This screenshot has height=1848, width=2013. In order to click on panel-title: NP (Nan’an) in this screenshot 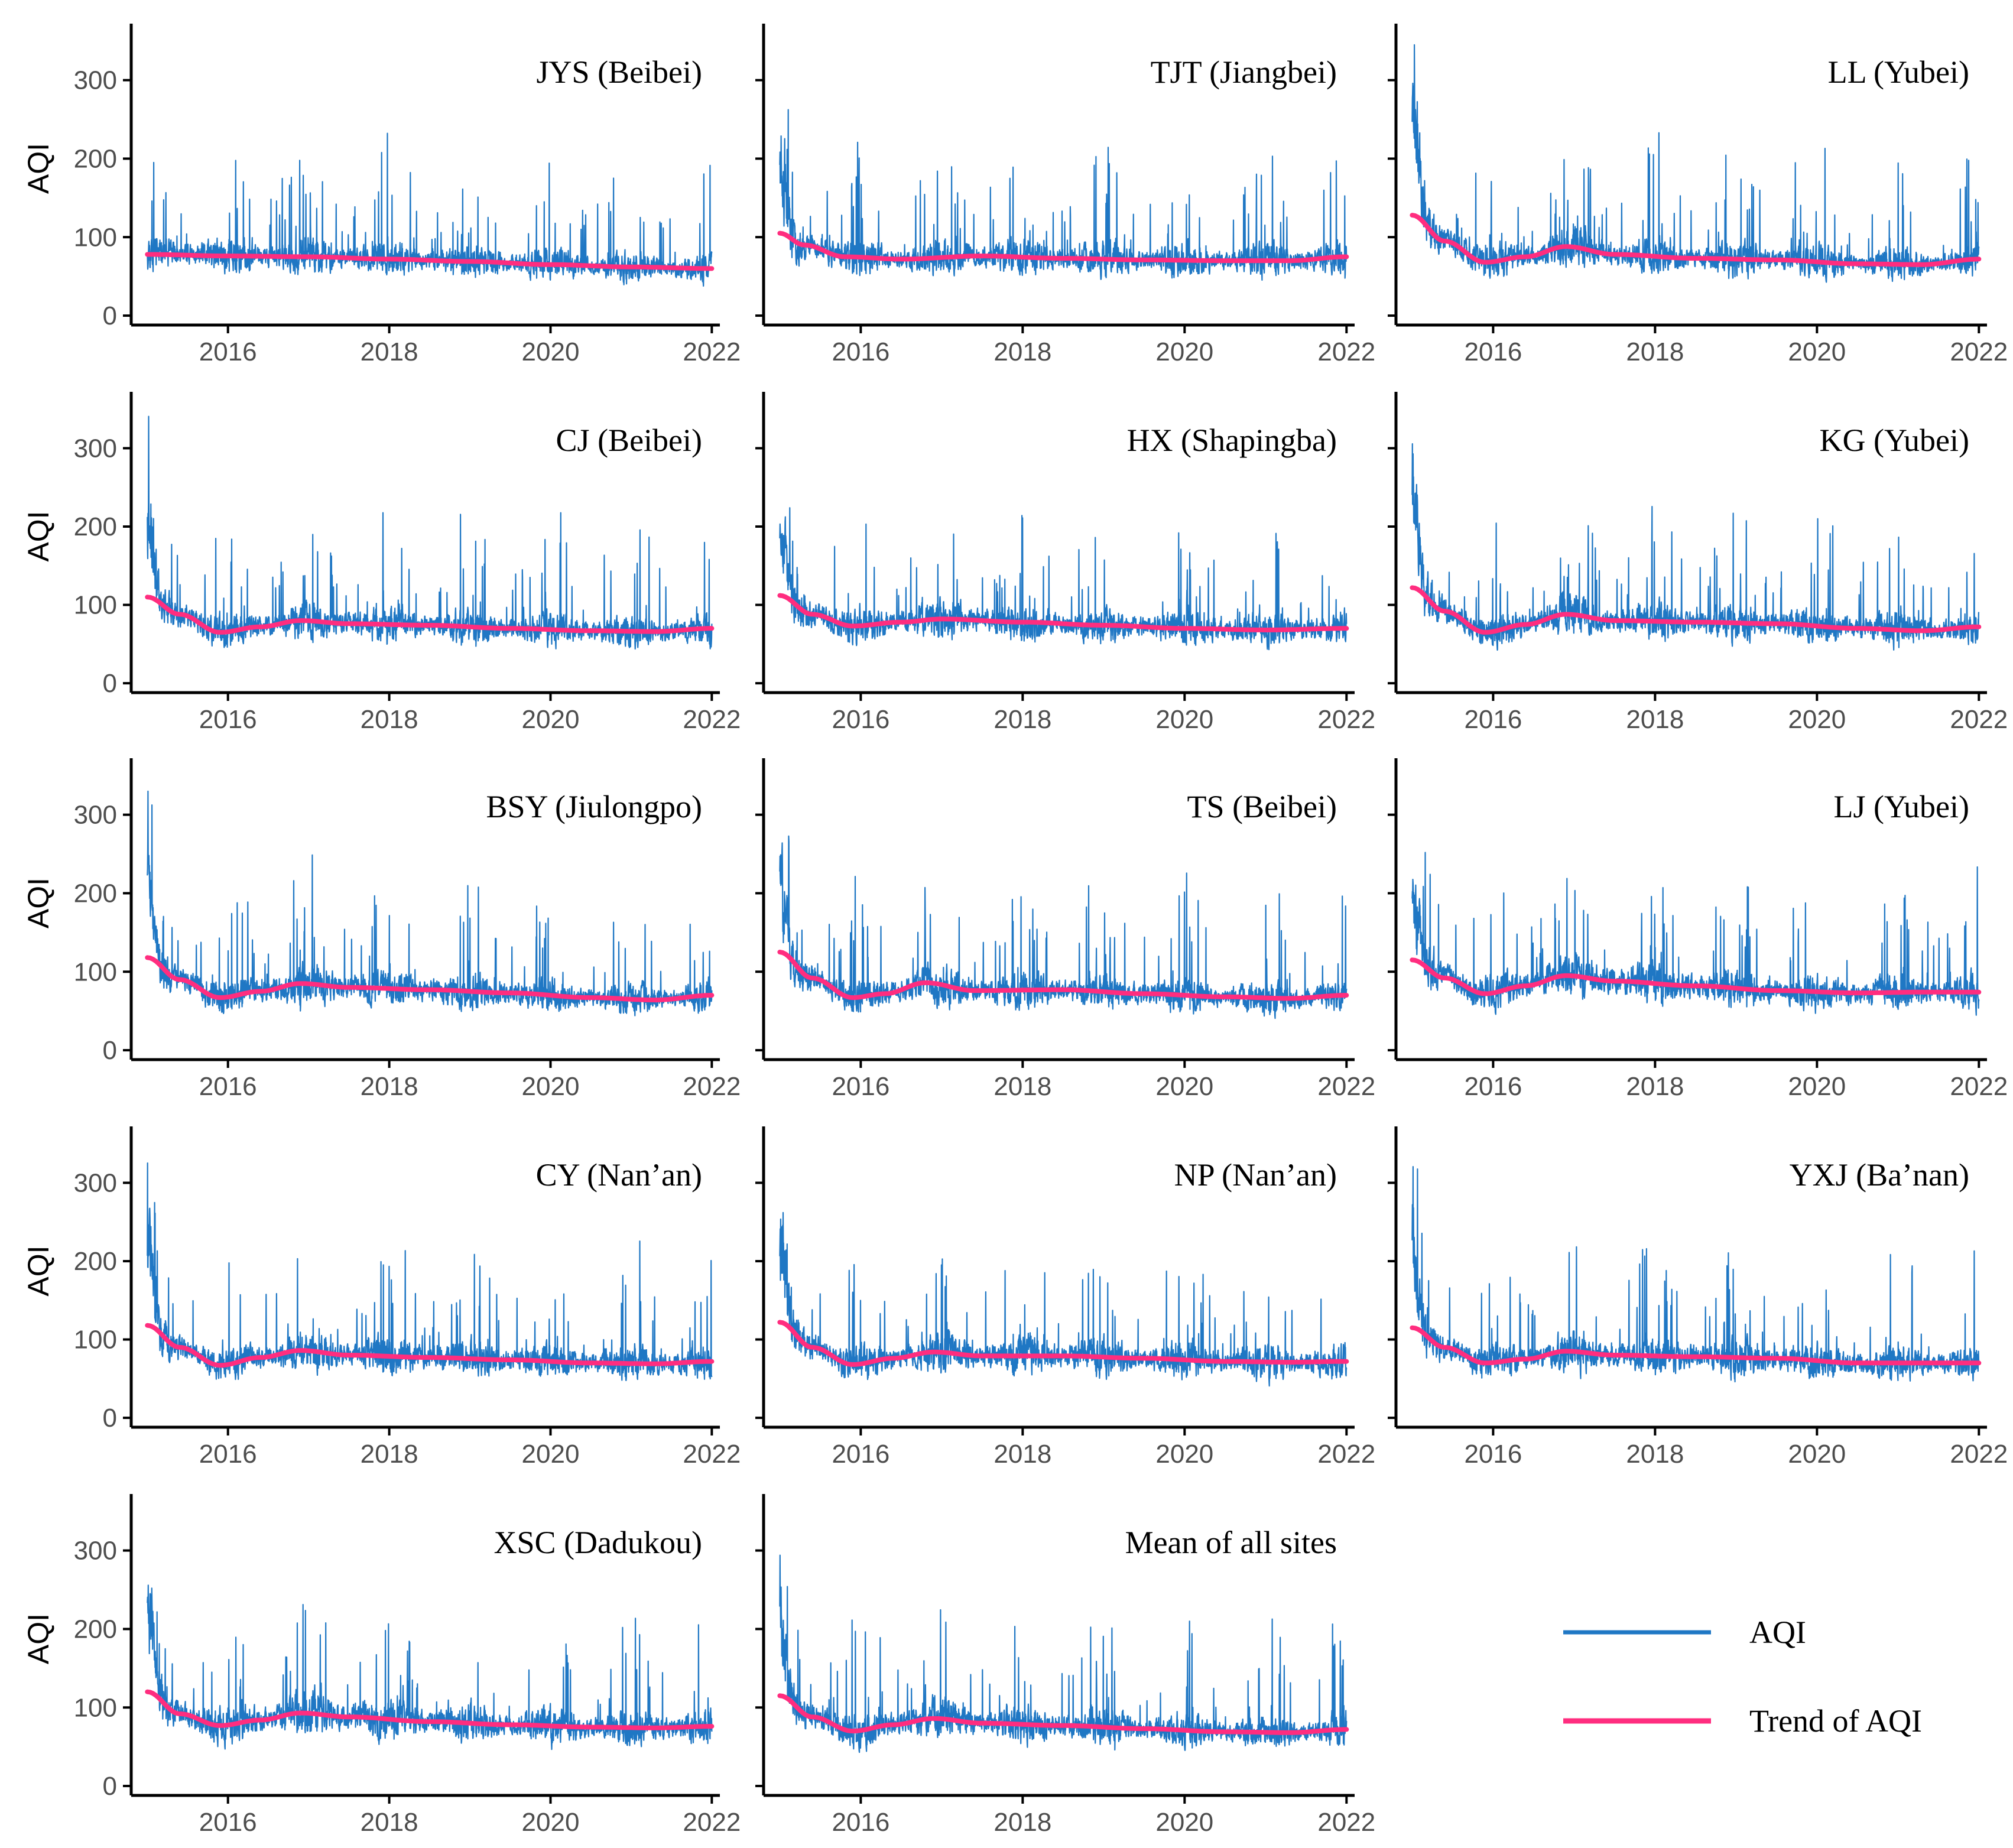, I will do `click(1255, 1175)`.